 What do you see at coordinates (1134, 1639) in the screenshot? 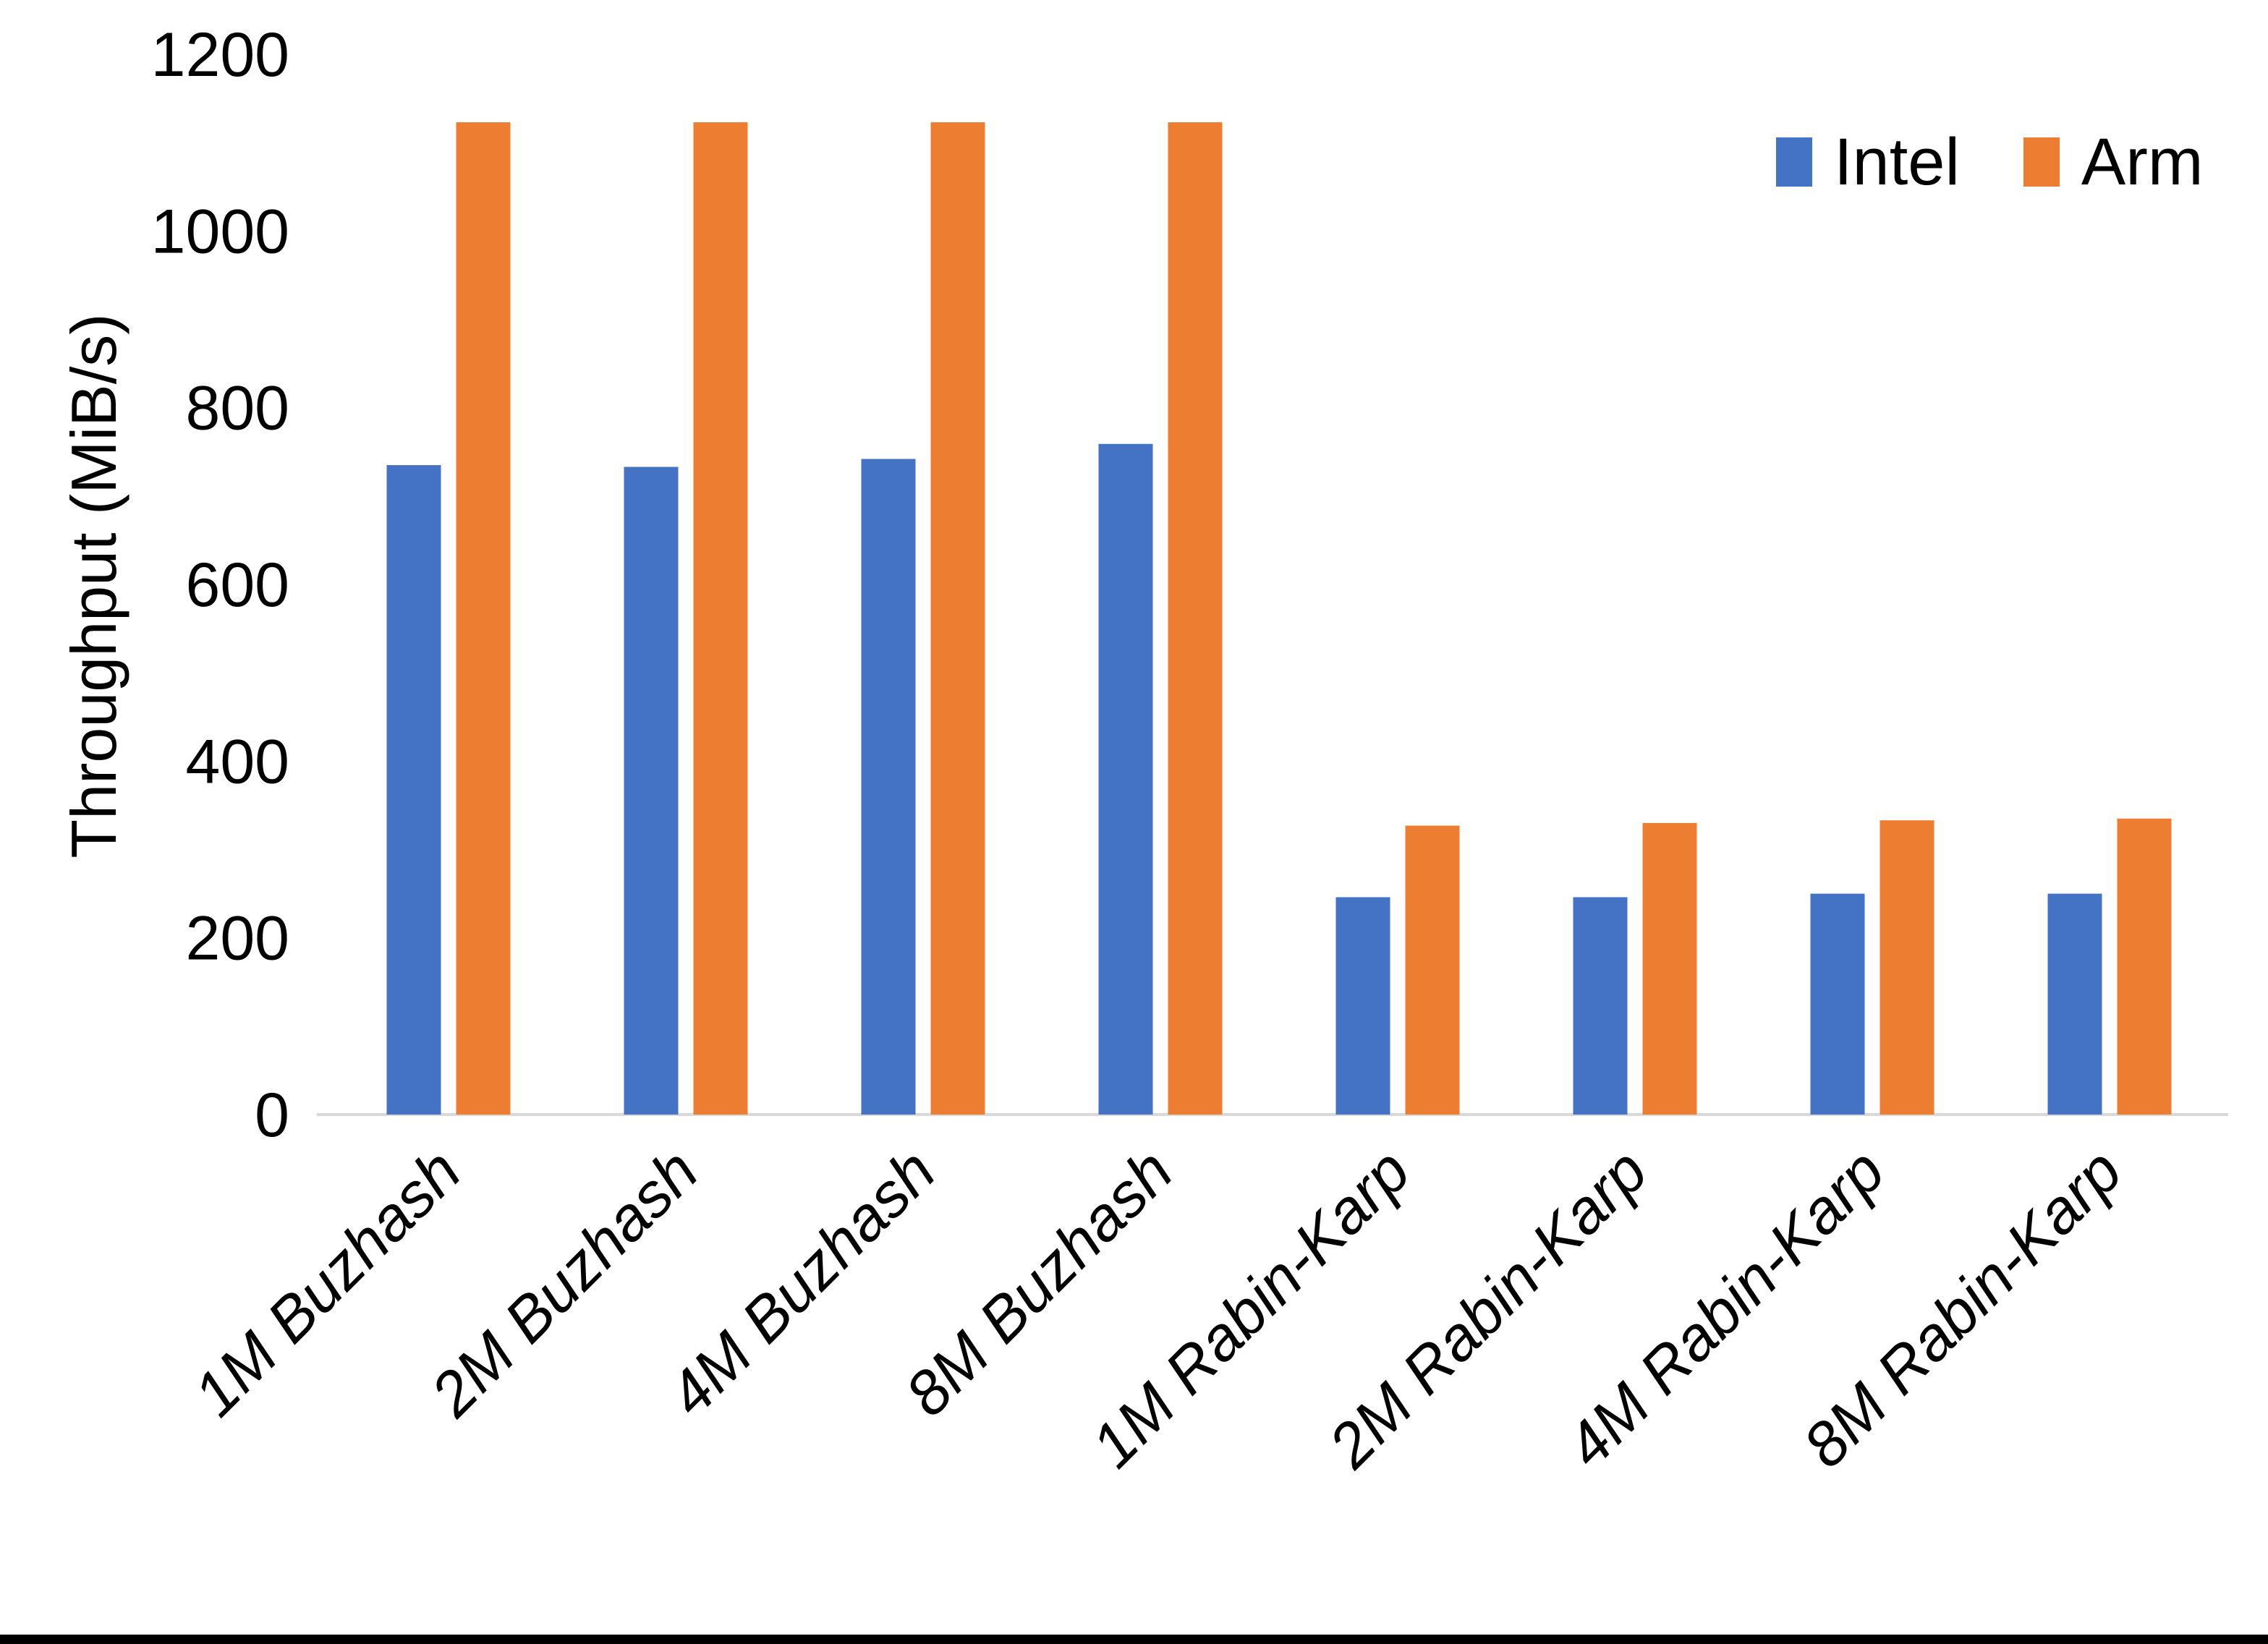
I see `bottom-border` at bounding box center [1134, 1639].